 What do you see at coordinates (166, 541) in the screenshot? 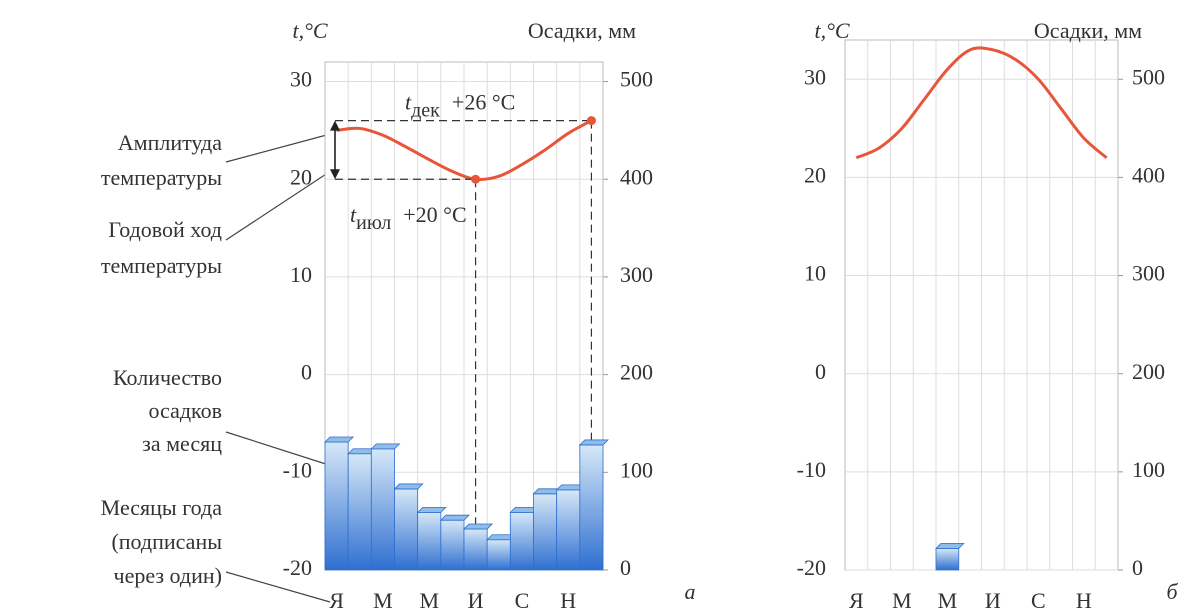
I see `callout-text: (подписаны` at bounding box center [166, 541].